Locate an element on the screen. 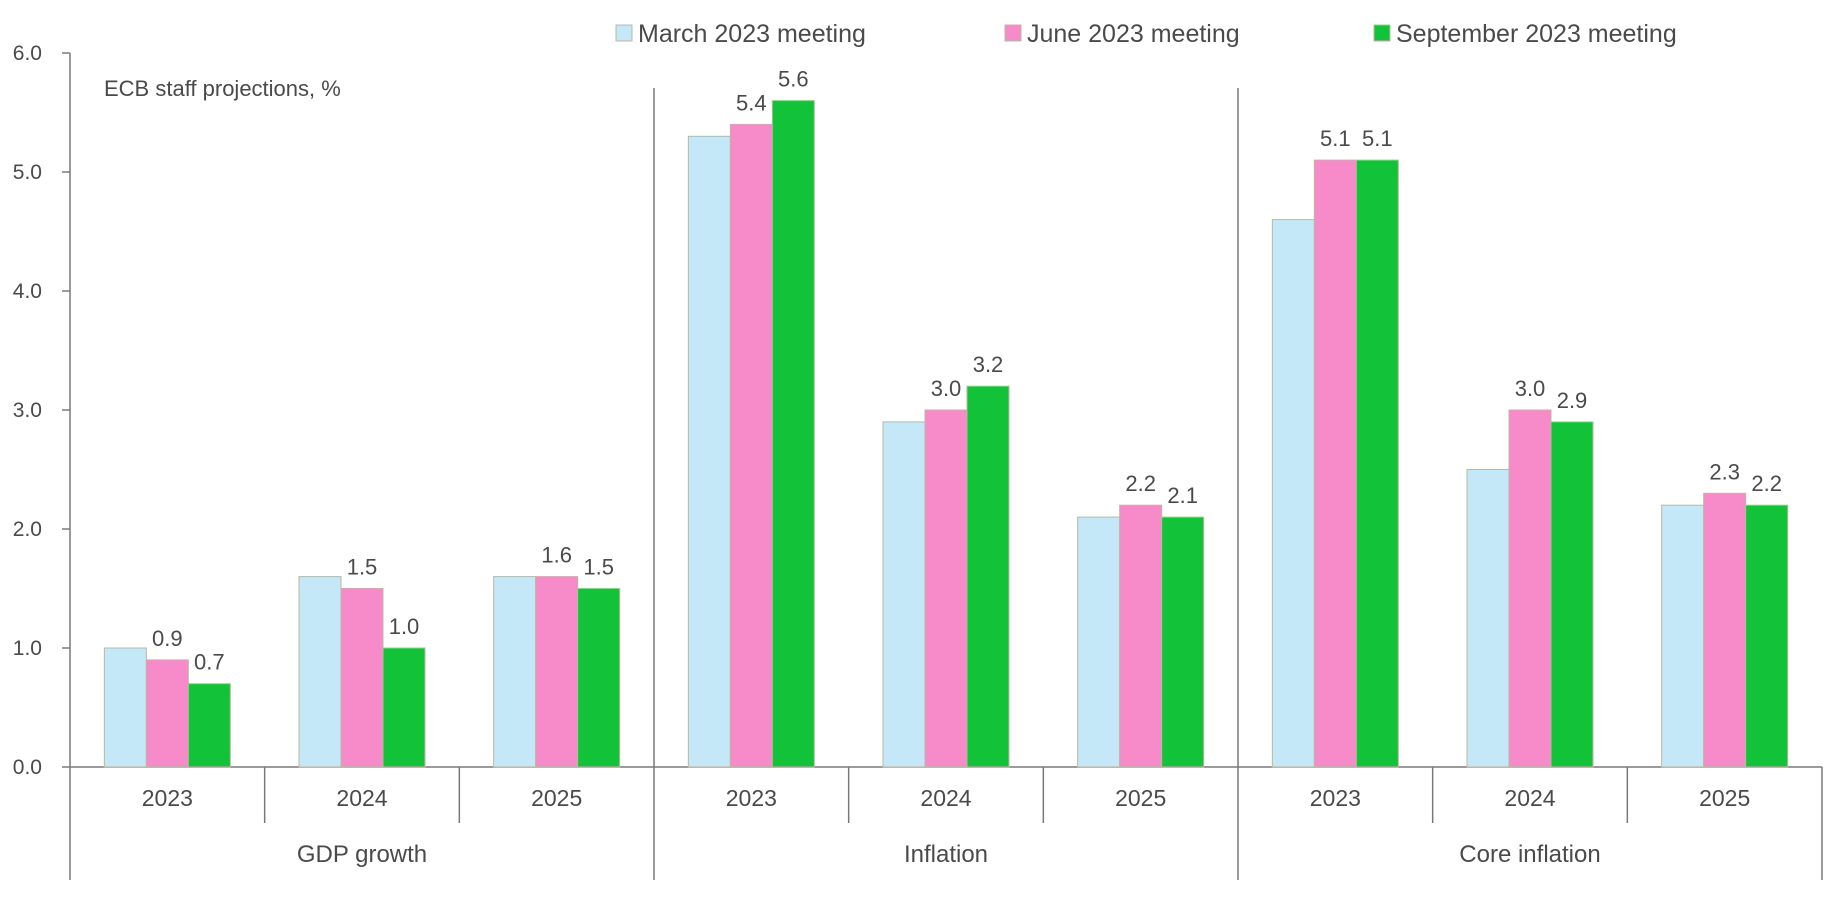 Image resolution: width=1827 pixels, height=901 pixels. legend-label: June 2023 meeting is located at coordinates (1133, 34).